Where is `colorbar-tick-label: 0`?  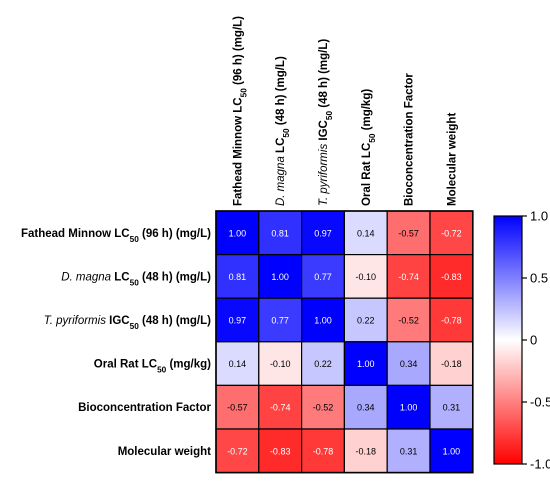 colorbar-tick-label: 0 is located at coordinates (533, 340).